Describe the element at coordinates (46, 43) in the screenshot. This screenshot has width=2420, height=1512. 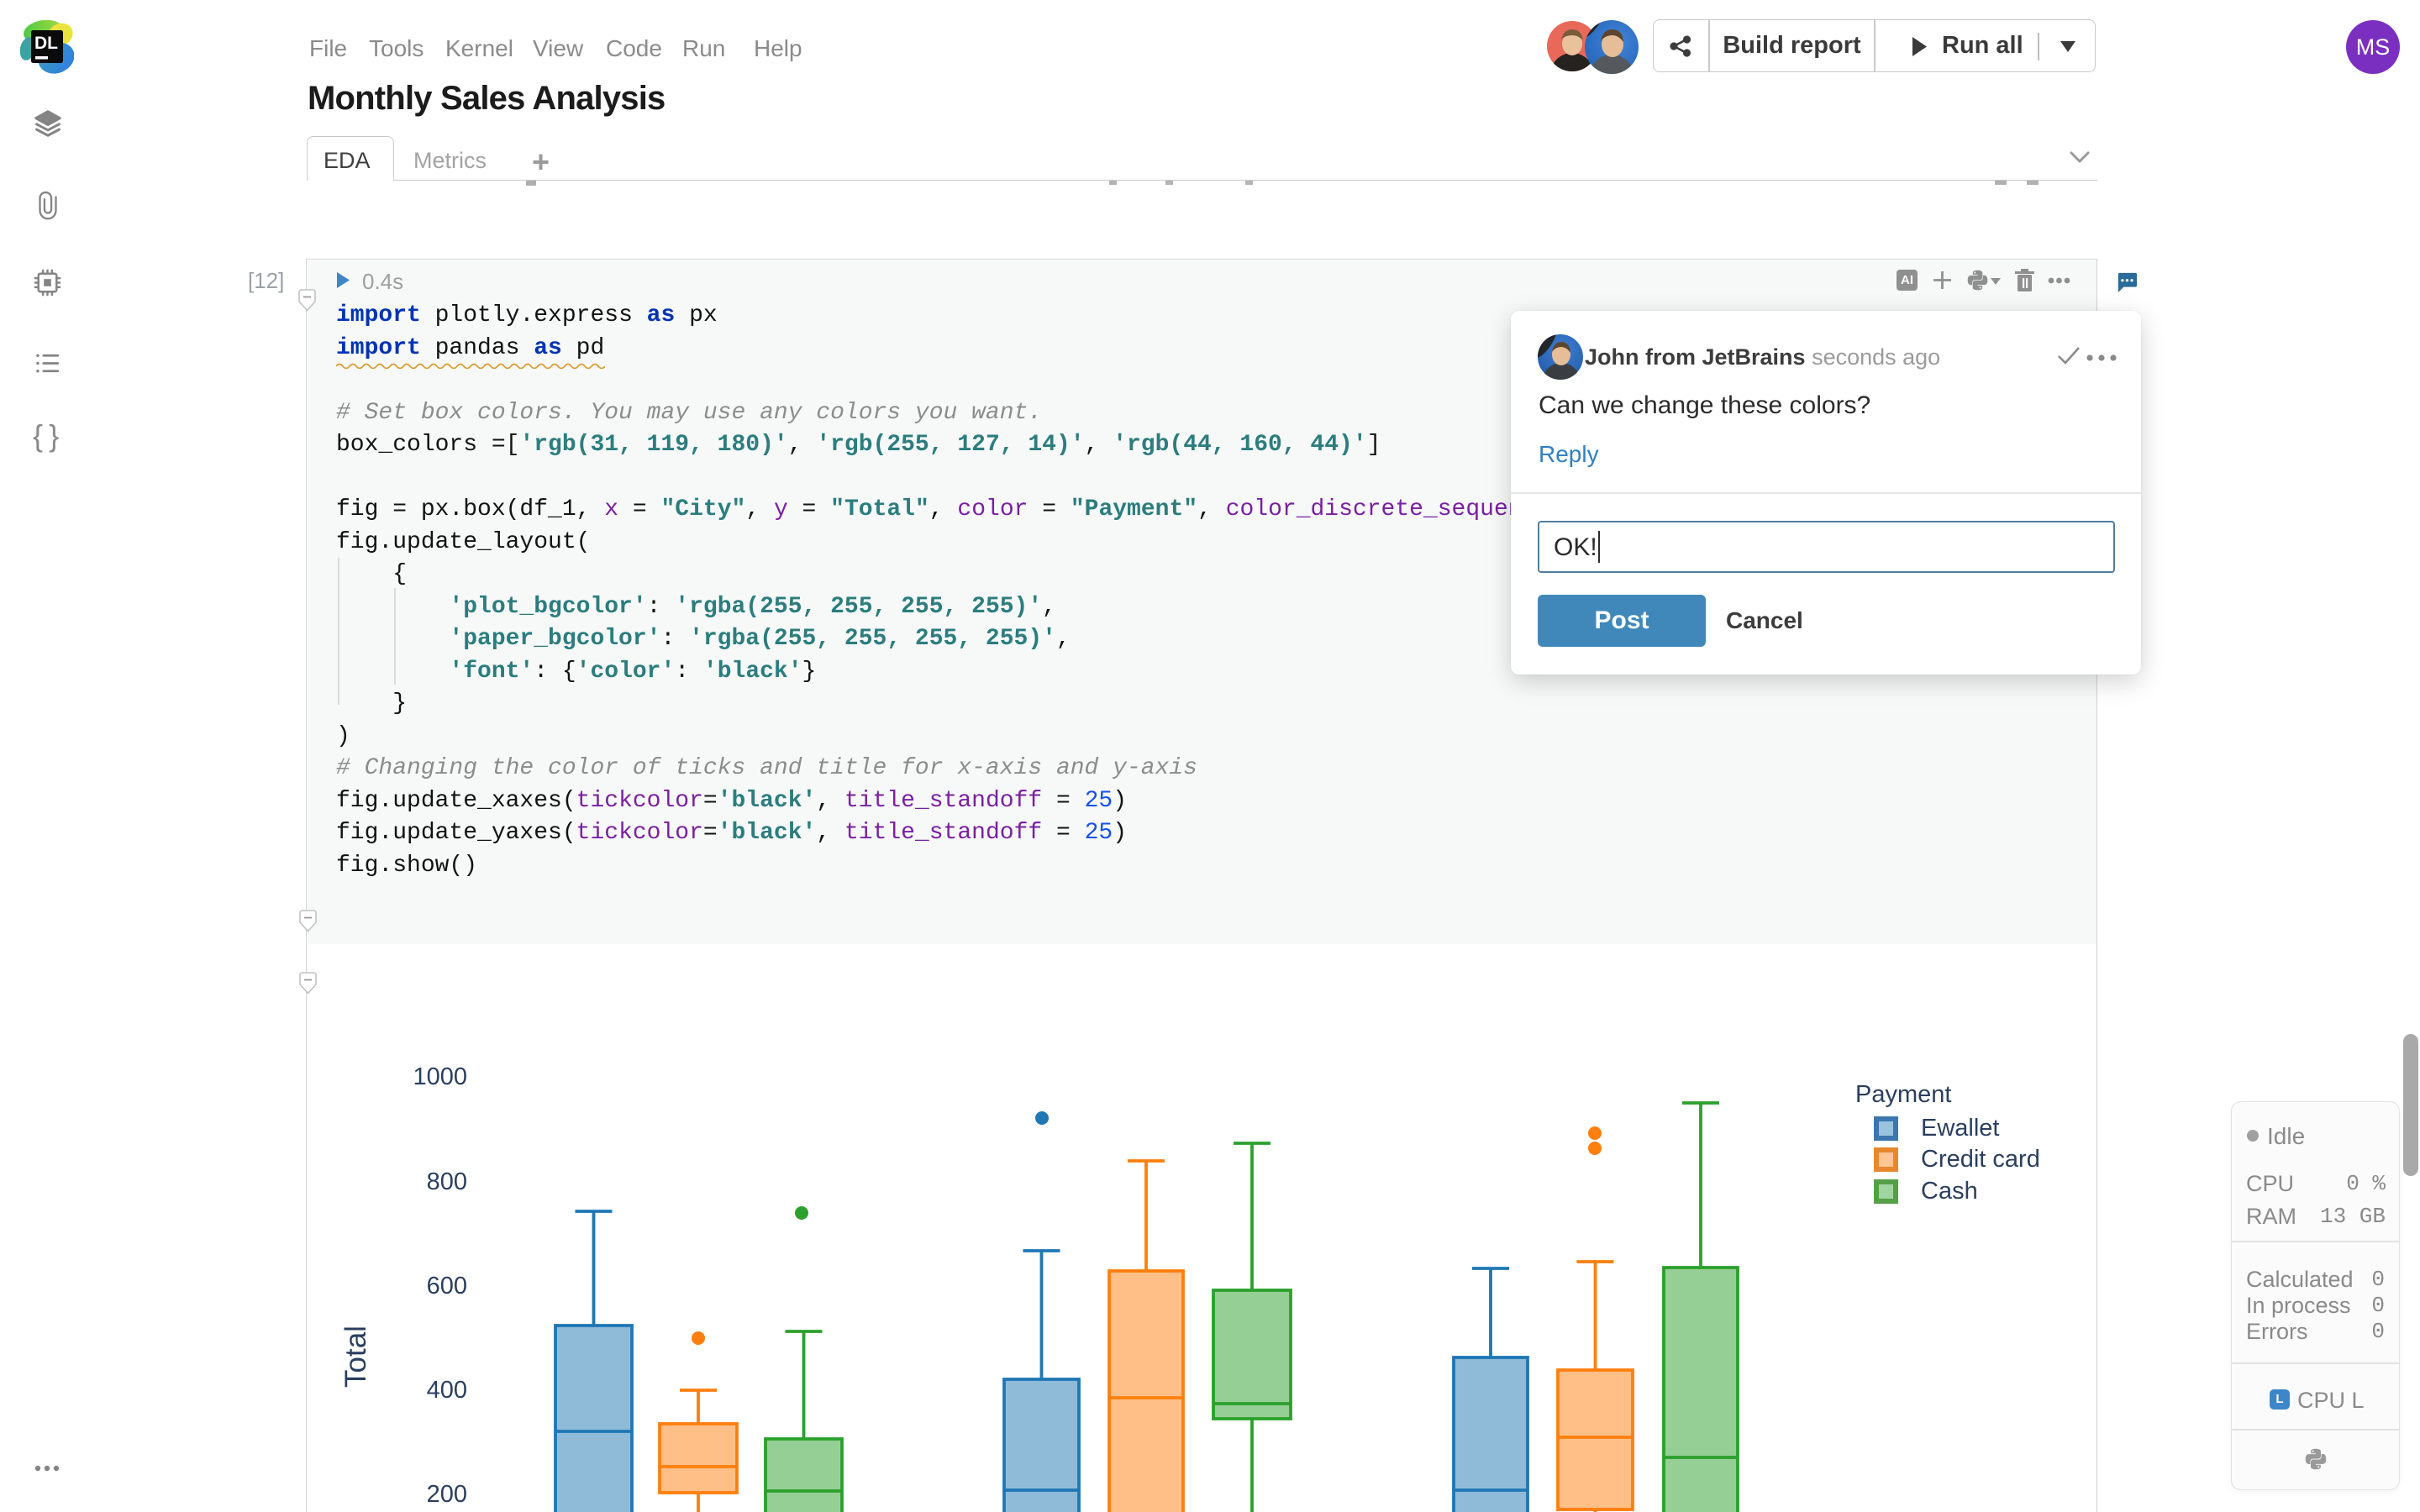
I see `svg-text: DL` at that location.